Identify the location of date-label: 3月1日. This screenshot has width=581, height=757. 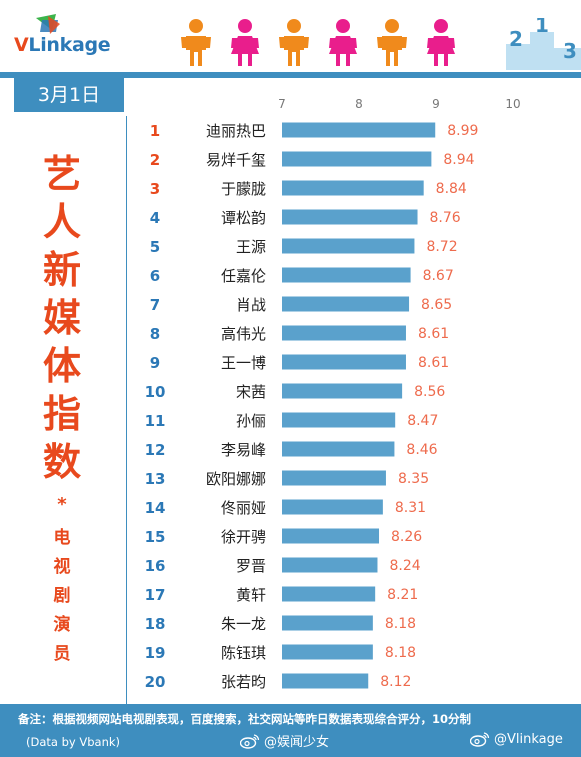
(69, 95).